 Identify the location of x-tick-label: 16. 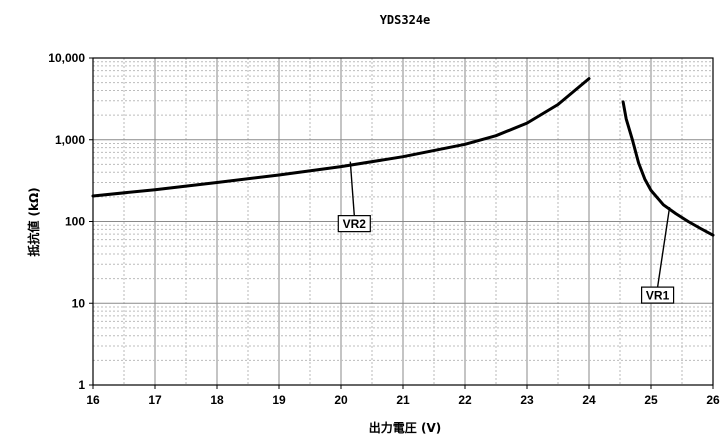
(93, 400).